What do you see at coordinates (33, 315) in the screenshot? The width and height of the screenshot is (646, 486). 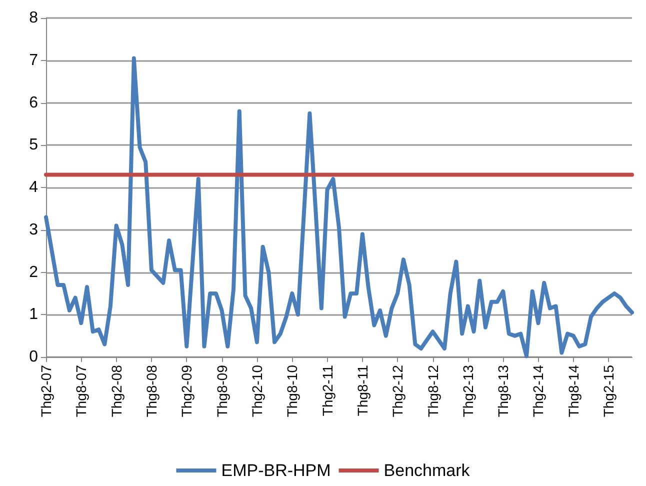 I see `y-tick-label: 1` at bounding box center [33, 315].